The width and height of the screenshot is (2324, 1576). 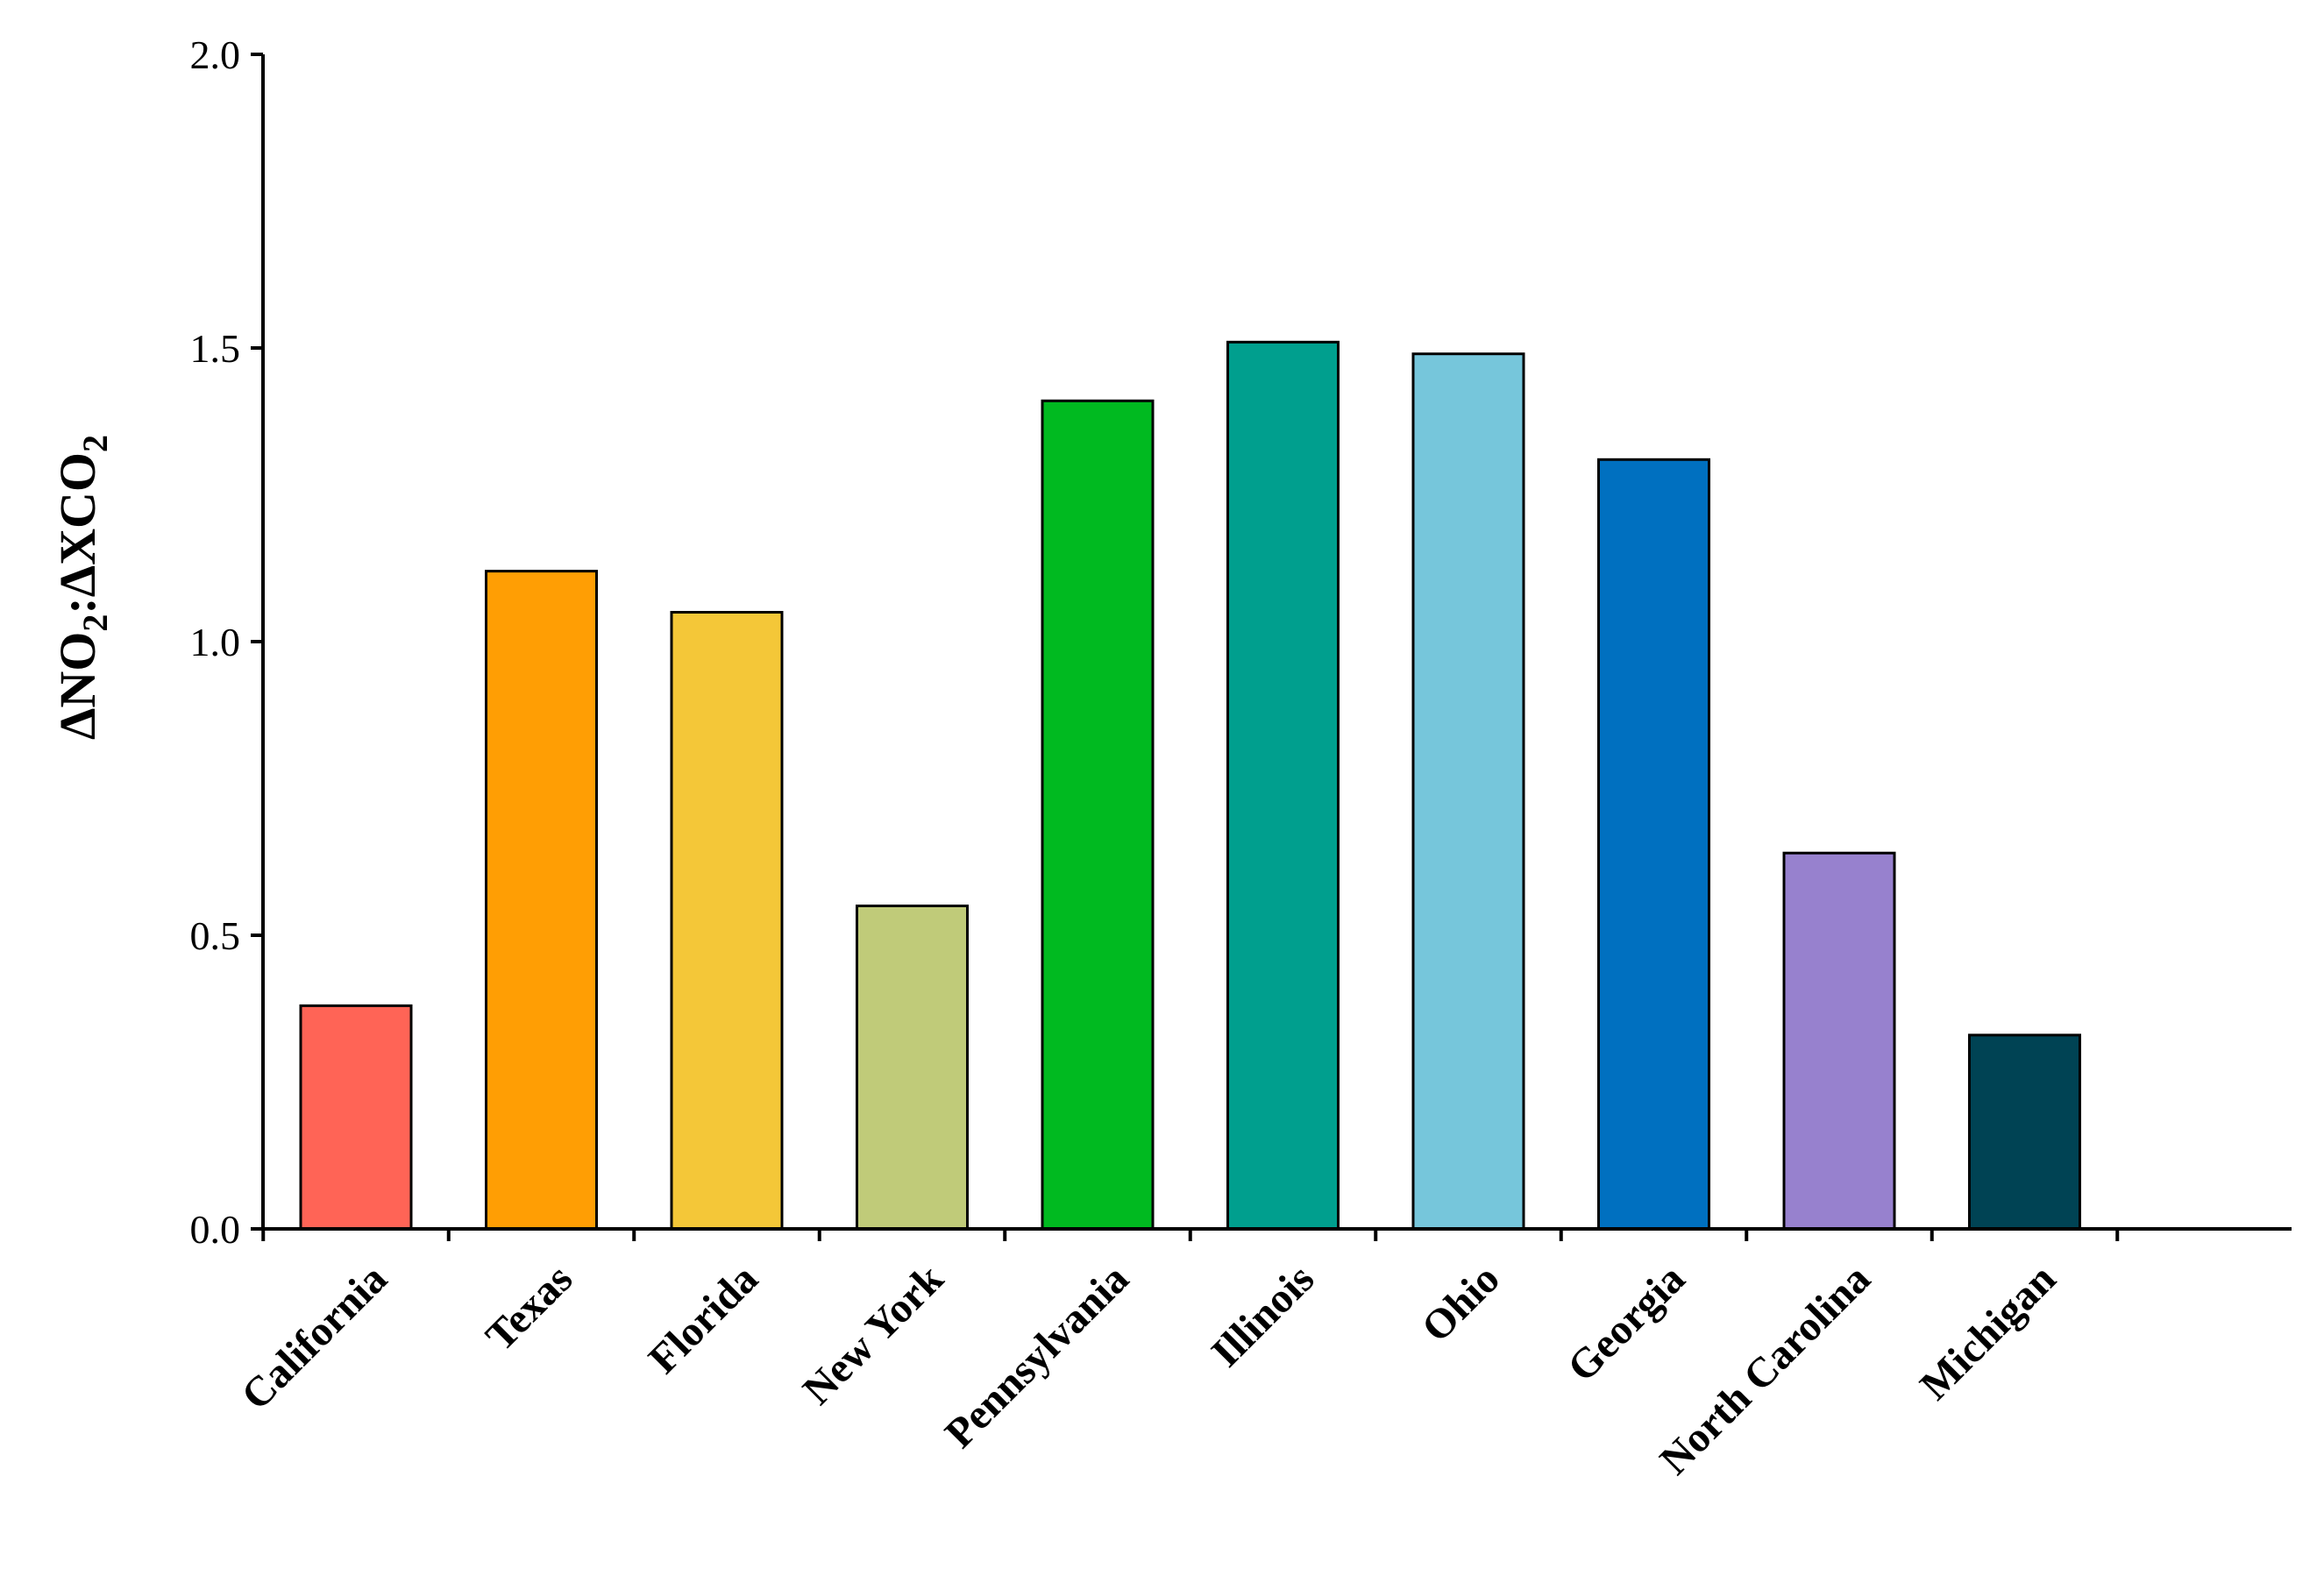 I want to click on bar-north-carolina, so click(x=1839, y=1041).